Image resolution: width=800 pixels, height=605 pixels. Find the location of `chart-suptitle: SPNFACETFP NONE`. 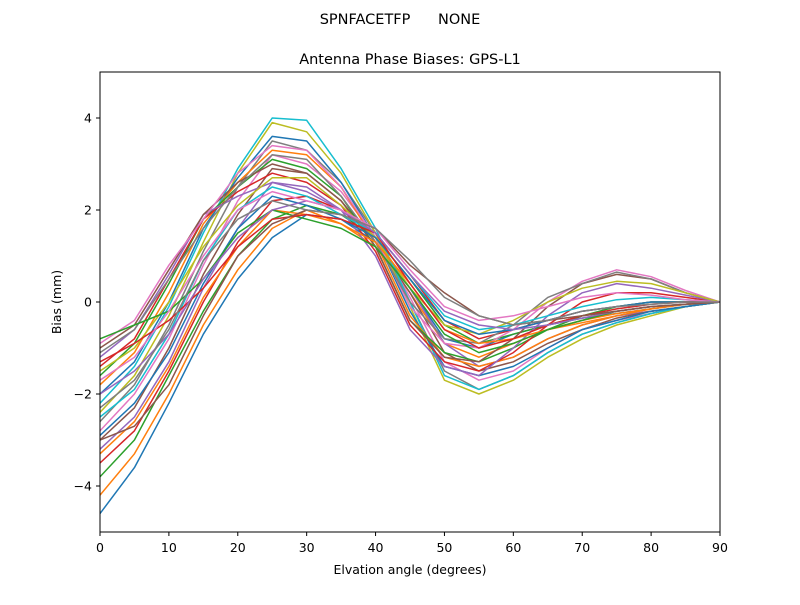

chart-suptitle: SPNFACETFP NONE is located at coordinates (400, 20).